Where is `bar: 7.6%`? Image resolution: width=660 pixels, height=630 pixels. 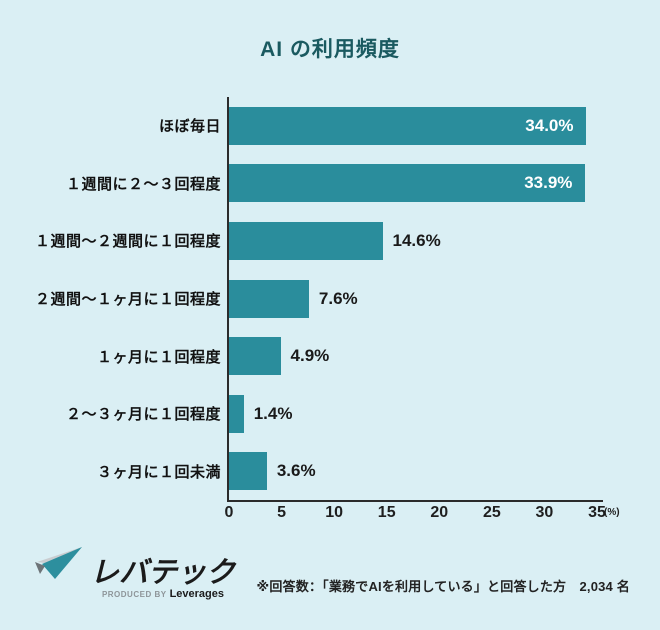
bar: 7.6% is located at coordinates (293, 298).